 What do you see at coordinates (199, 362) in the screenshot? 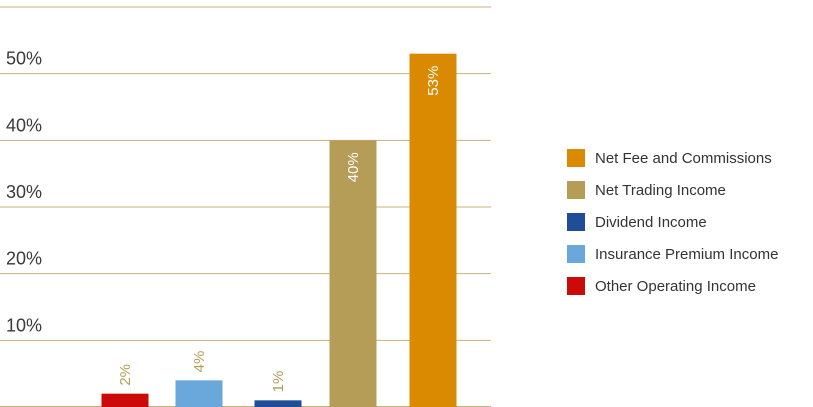
I see `bar-value-label: 4%` at bounding box center [199, 362].